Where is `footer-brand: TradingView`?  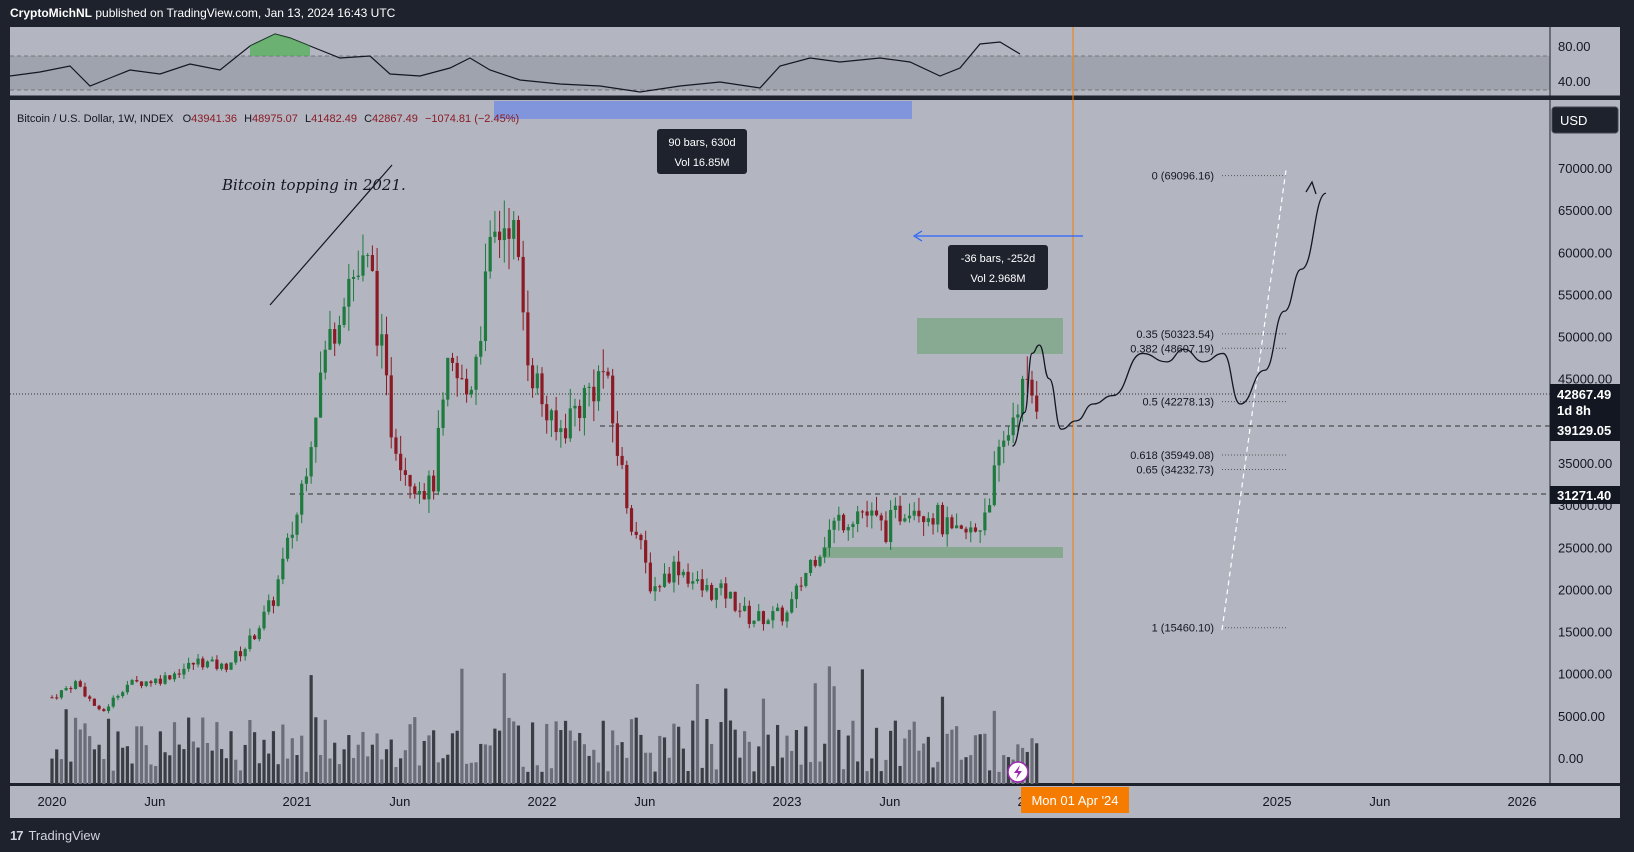
footer-brand: TradingView is located at coordinates (64, 835).